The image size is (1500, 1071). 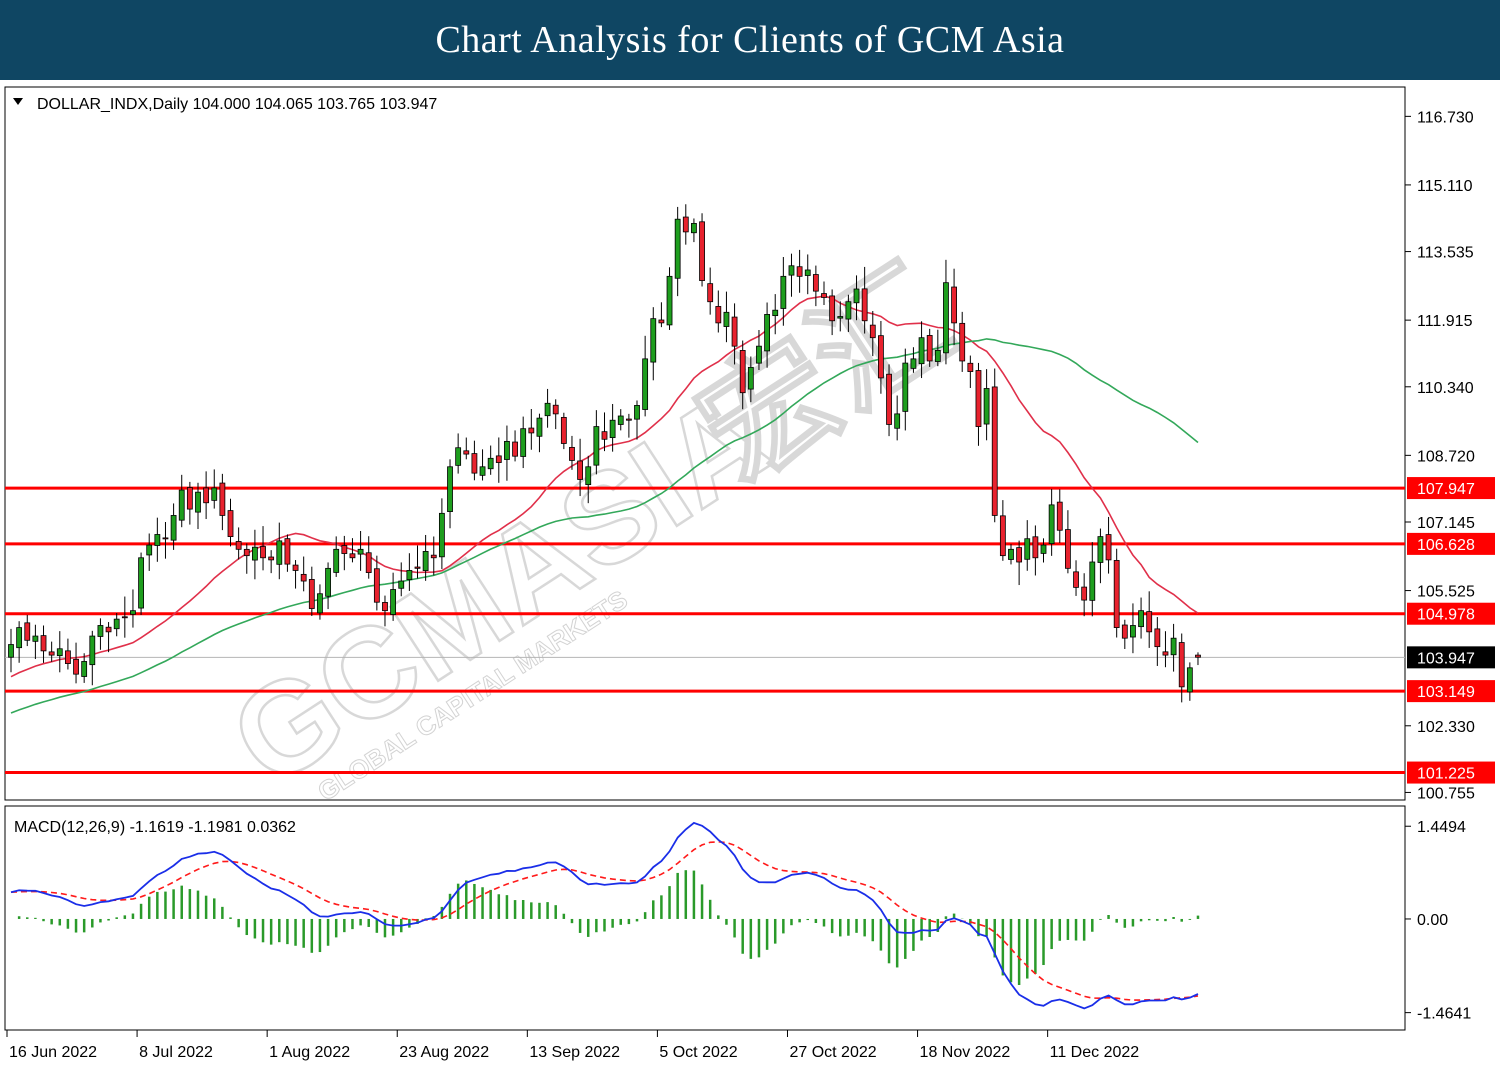 What do you see at coordinates (1446, 692) in the screenshot?
I see `level-tag-label: 103.149` at bounding box center [1446, 692].